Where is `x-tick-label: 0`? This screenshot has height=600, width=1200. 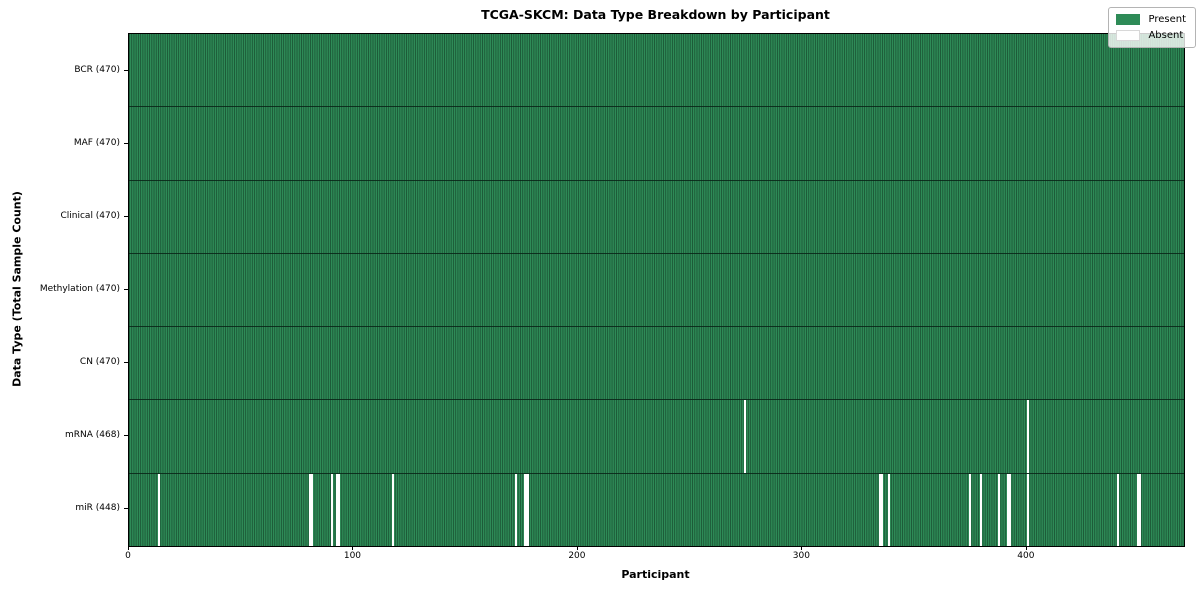
x-tick-label: 0 is located at coordinates (128, 556).